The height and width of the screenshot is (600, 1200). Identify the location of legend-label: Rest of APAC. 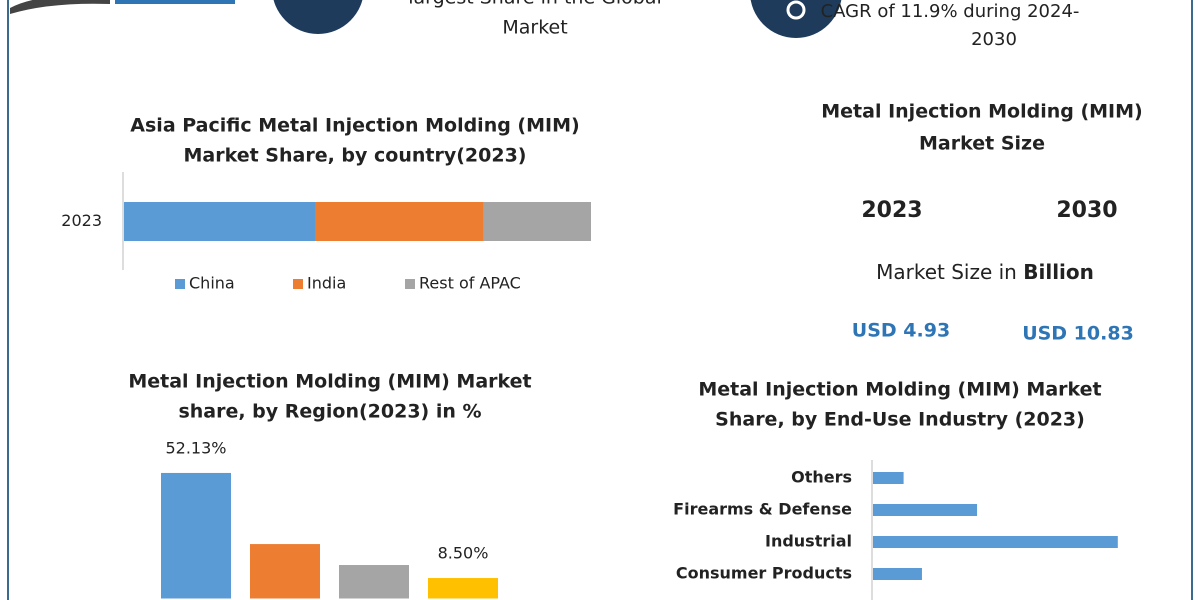
(470, 283).